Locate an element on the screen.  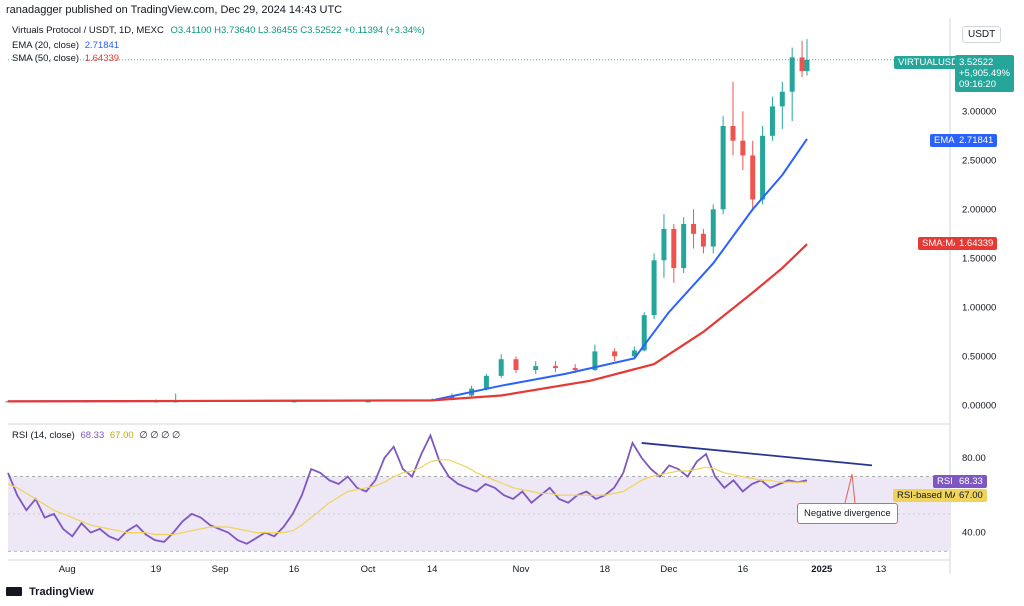
rsi-axis-label: RSI is located at coordinates (945, 481).